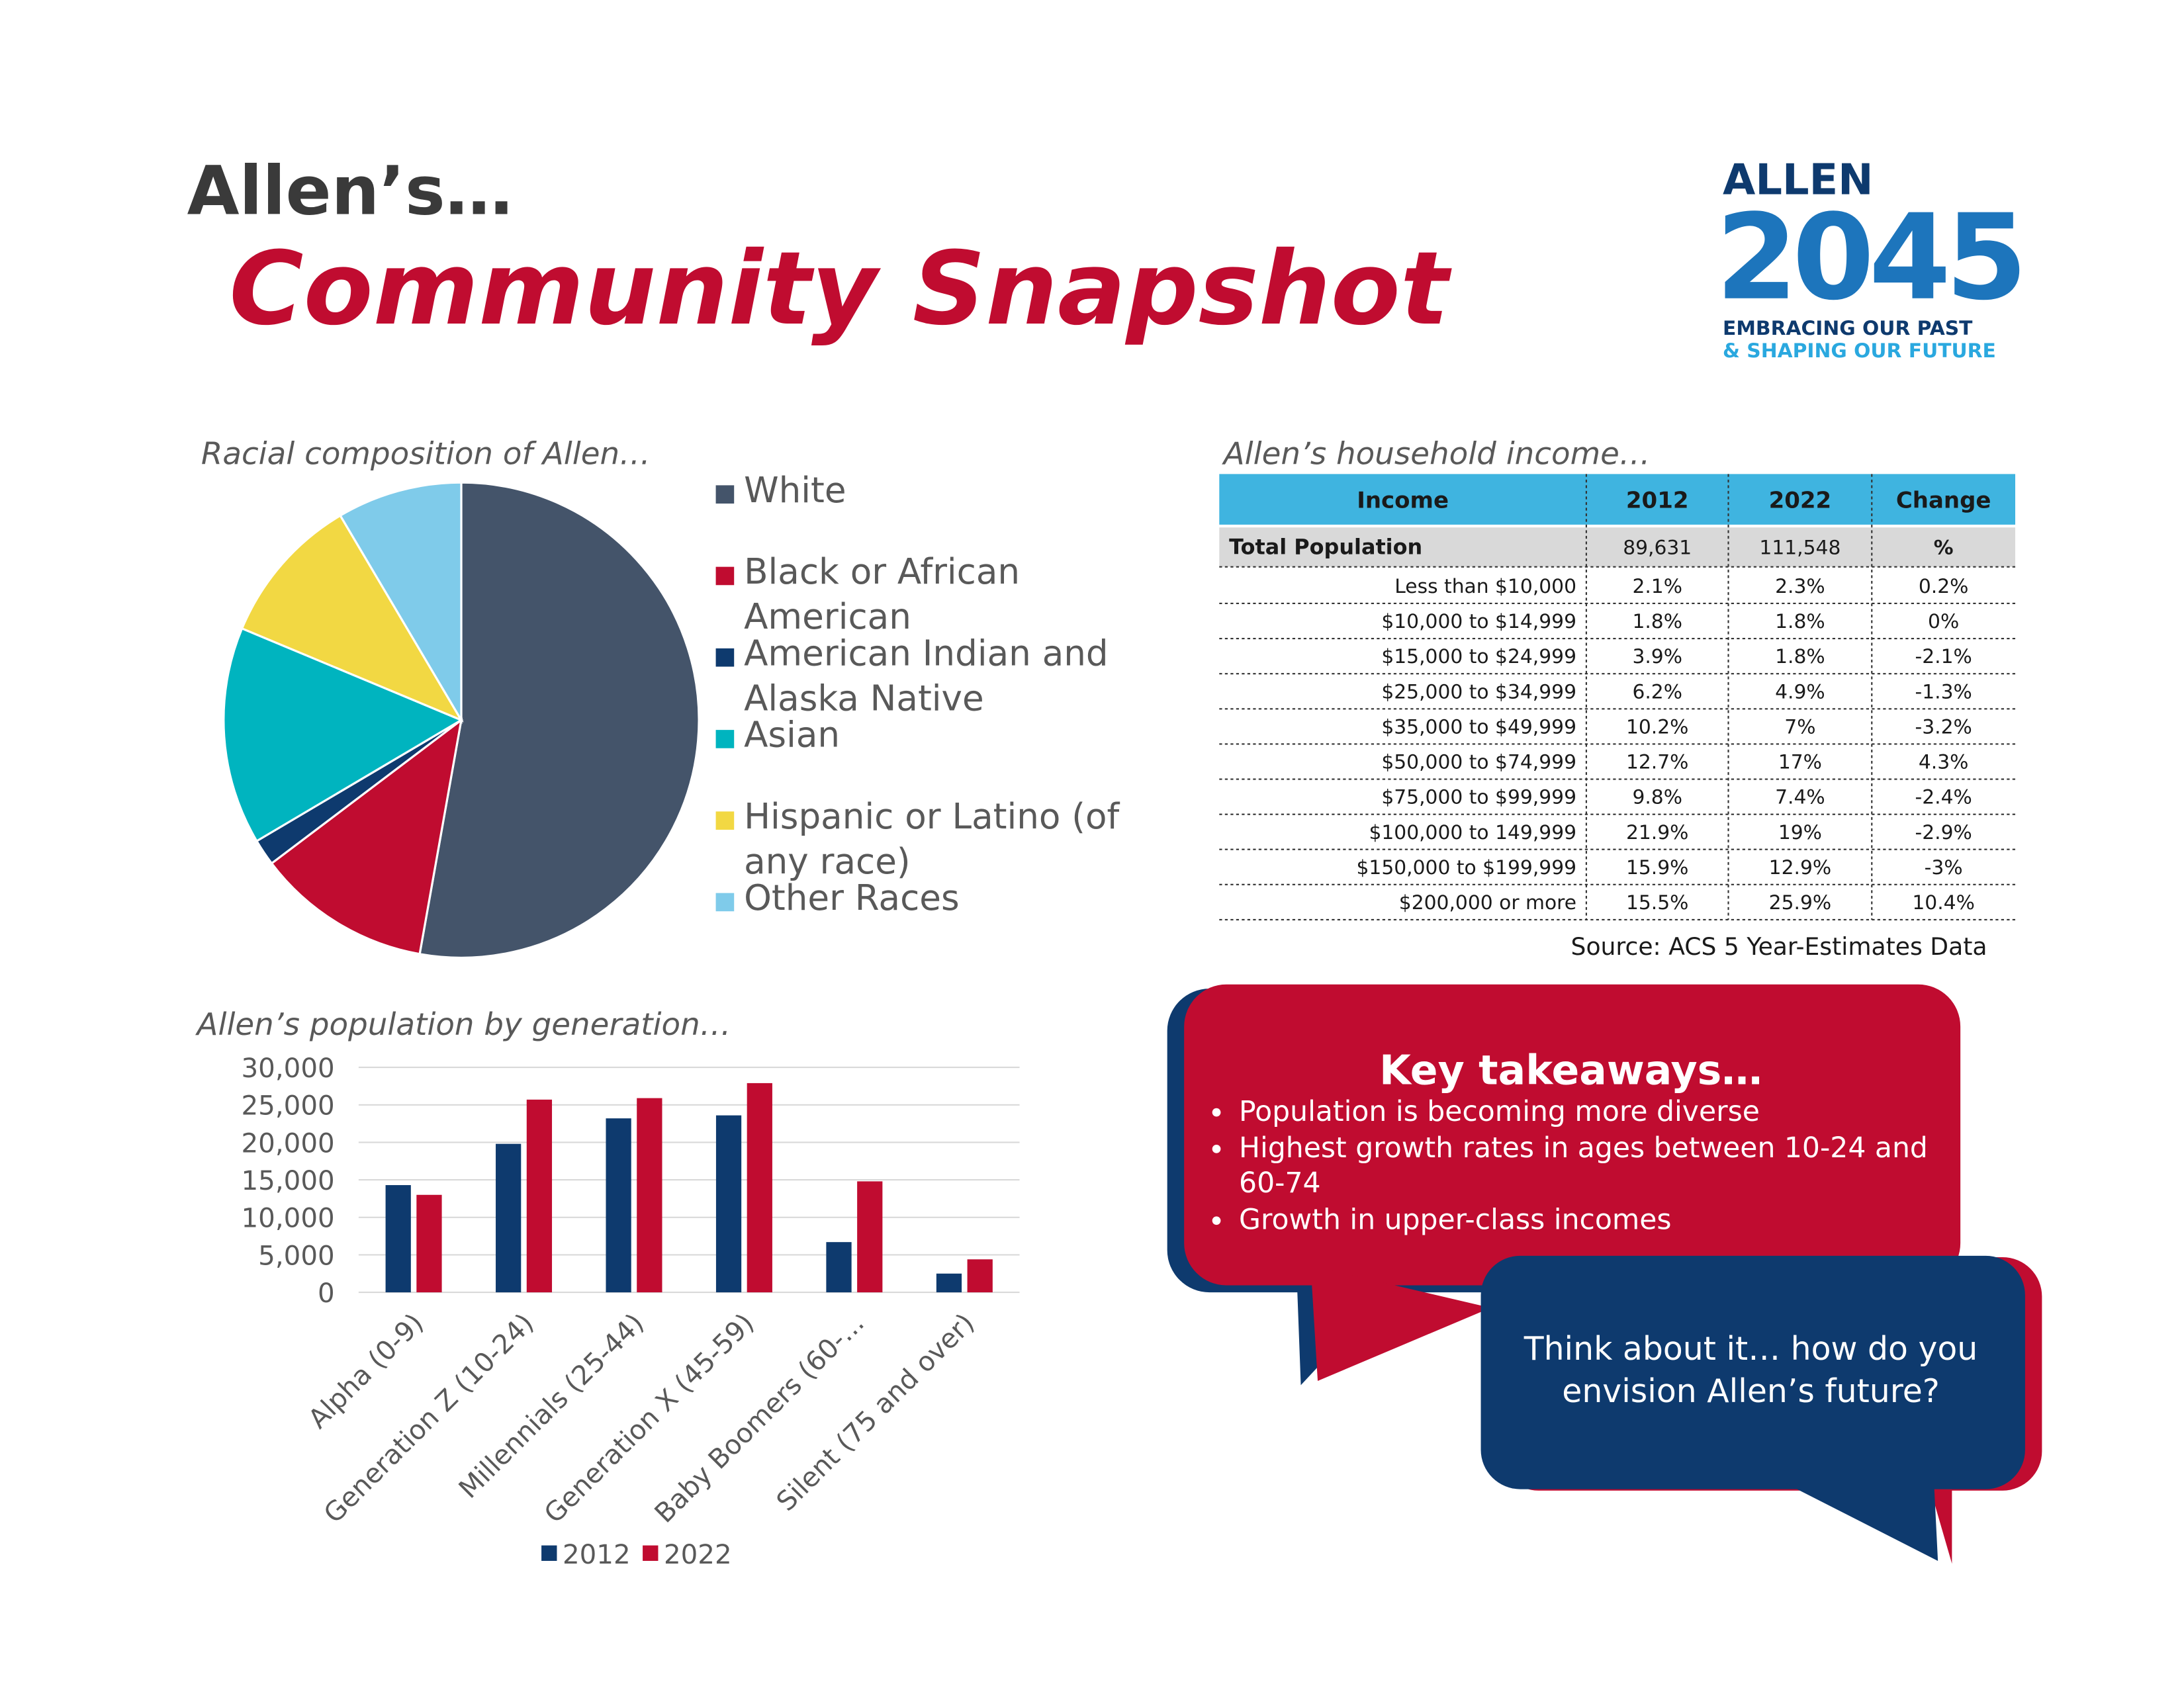  Describe the element at coordinates (1590, 1219) in the screenshot. I see `bullet-item: Growth in upper-class incomes` at that location.